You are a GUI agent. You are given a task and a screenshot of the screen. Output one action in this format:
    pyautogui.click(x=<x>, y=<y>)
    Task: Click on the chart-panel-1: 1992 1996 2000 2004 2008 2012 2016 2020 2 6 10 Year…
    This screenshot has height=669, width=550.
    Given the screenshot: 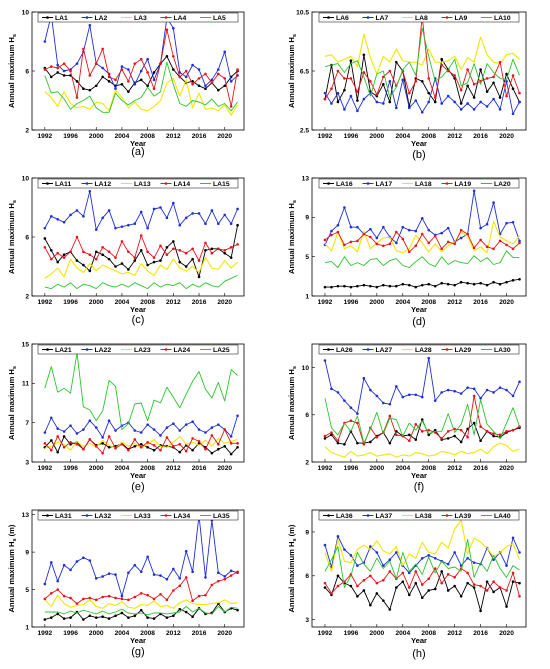 What is the action you would take?
    pyautogui.click(x=126, y=83)
    